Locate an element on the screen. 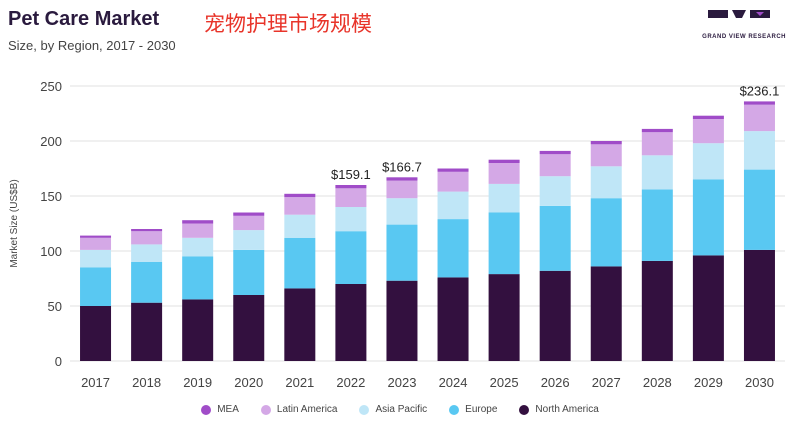 The height and width of the screenshot is (440, 800). x-tick-label: 2020 is located at coordinates (248, 382).